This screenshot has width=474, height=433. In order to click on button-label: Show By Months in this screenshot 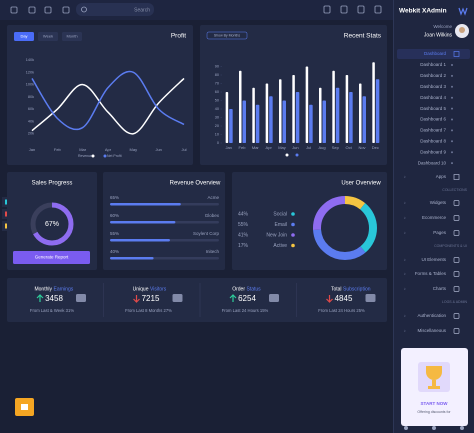, I will do `click(227, 35)`.